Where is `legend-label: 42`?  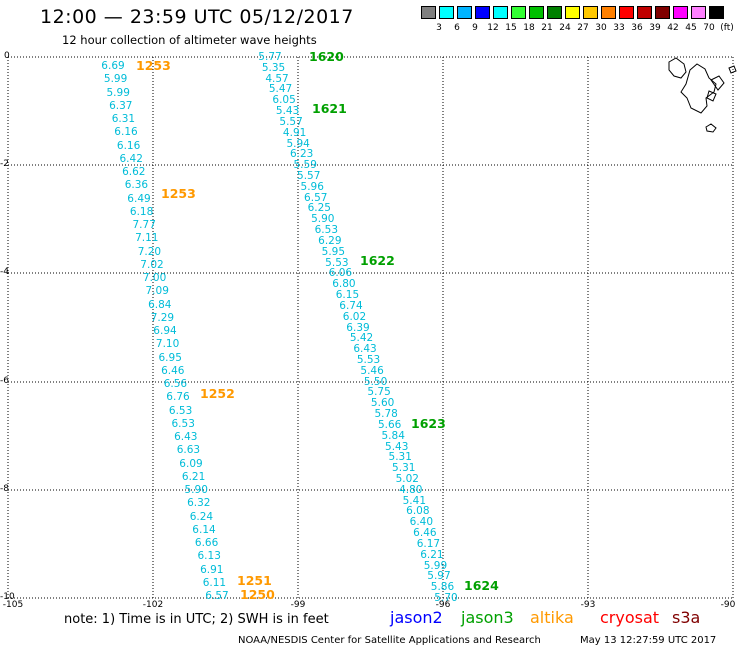 legend-label: 42 is located at coordinates (673, 28).